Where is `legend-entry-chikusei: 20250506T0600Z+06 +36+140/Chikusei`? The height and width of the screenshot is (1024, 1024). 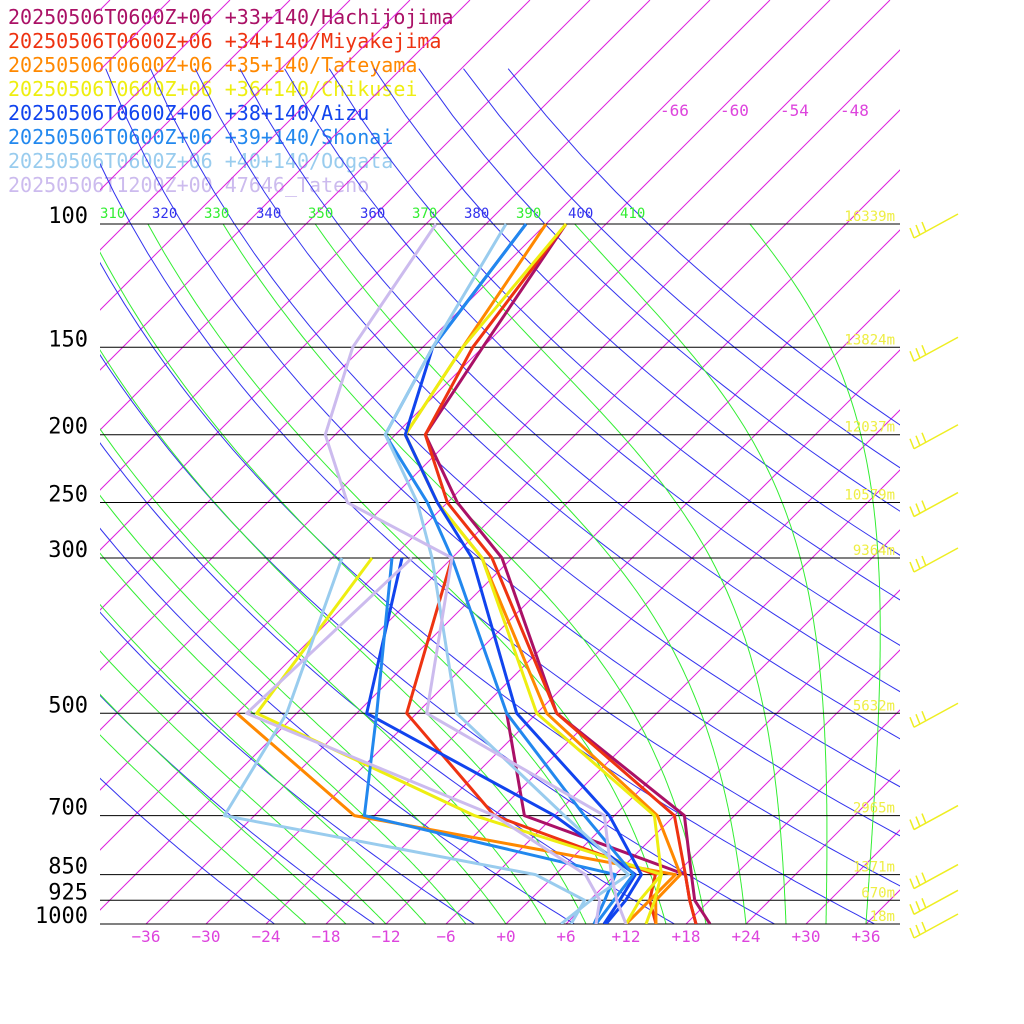
legend-entry-chikusei: 20250506T0600Z+06 +36+140/Chikusei is located at coordinates (213, 89).